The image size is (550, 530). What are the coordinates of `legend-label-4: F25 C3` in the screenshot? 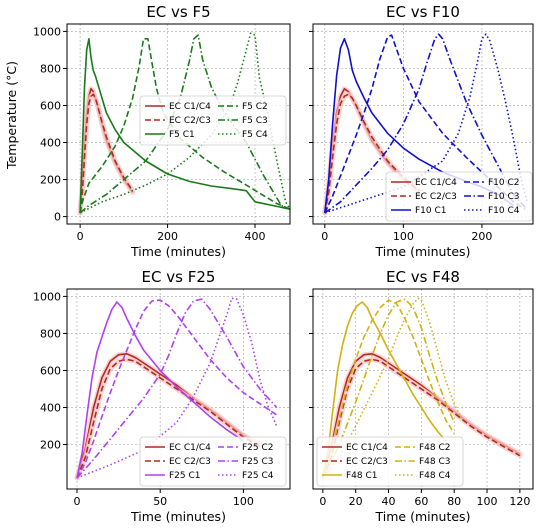 It's located at (258, 462).